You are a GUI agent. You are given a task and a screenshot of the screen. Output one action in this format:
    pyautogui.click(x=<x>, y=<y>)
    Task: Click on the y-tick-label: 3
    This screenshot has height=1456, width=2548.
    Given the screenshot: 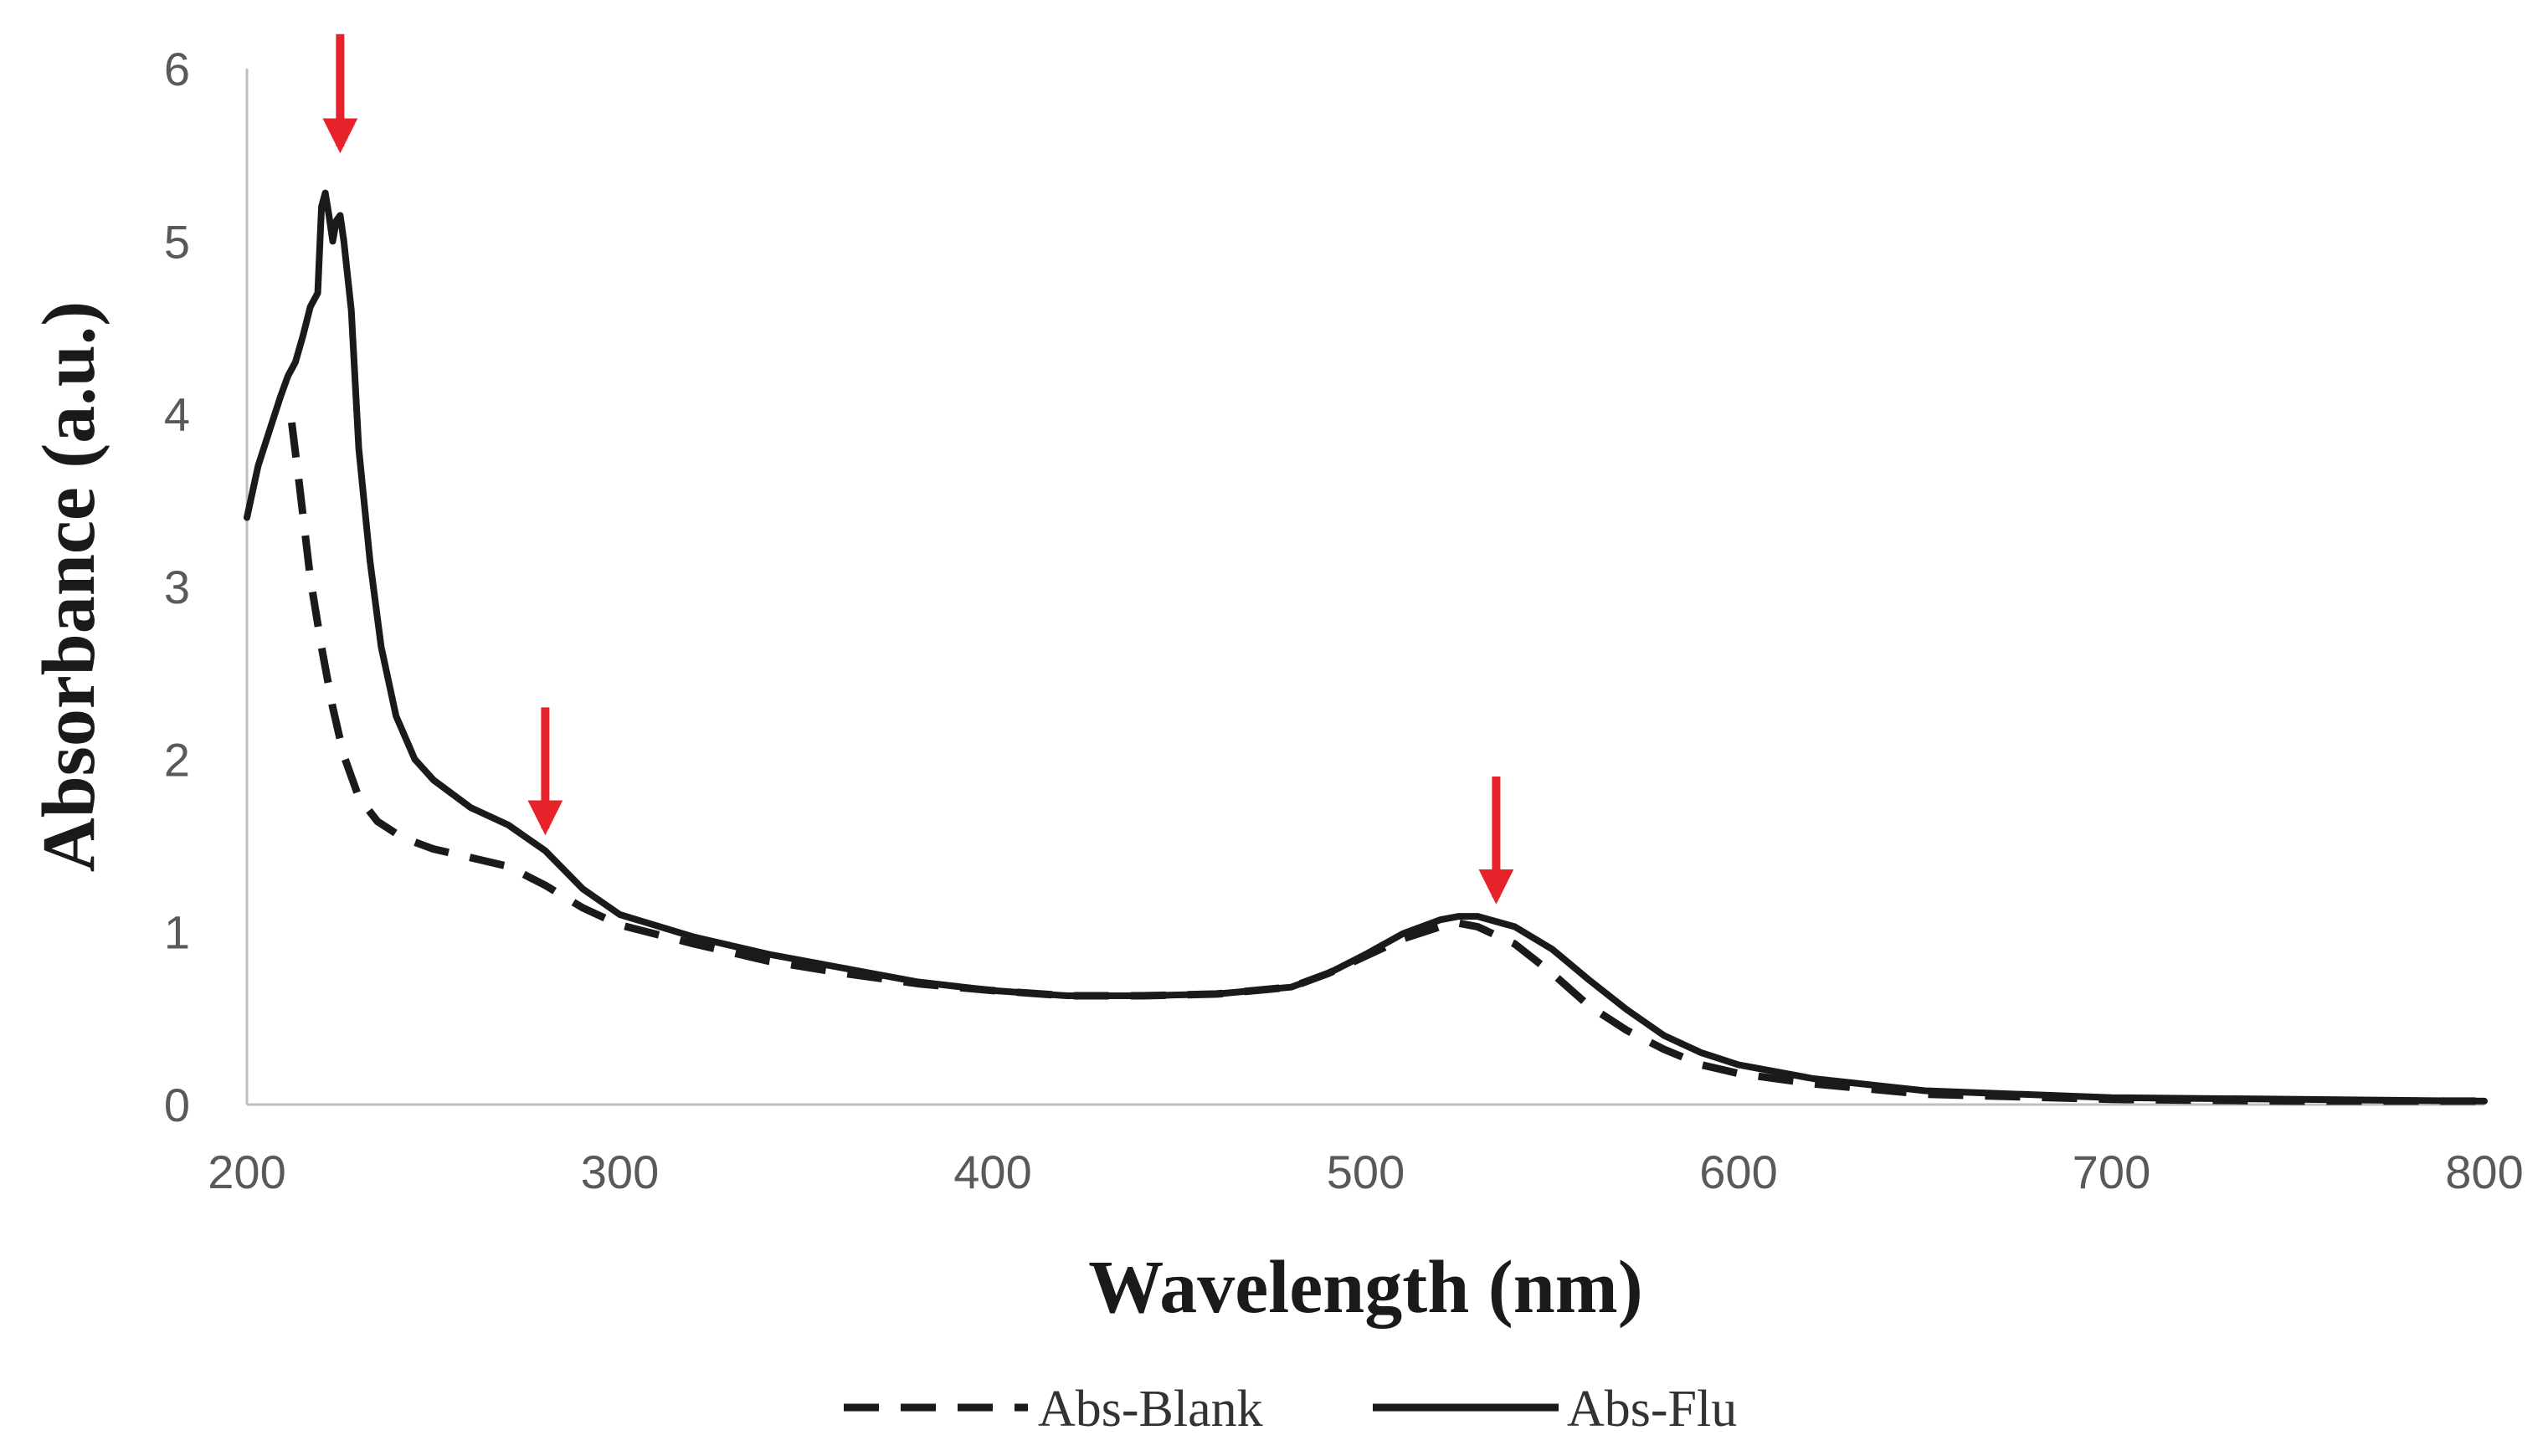 What is the action you would take?
    pyautogui.click(x=177, y=587)
    